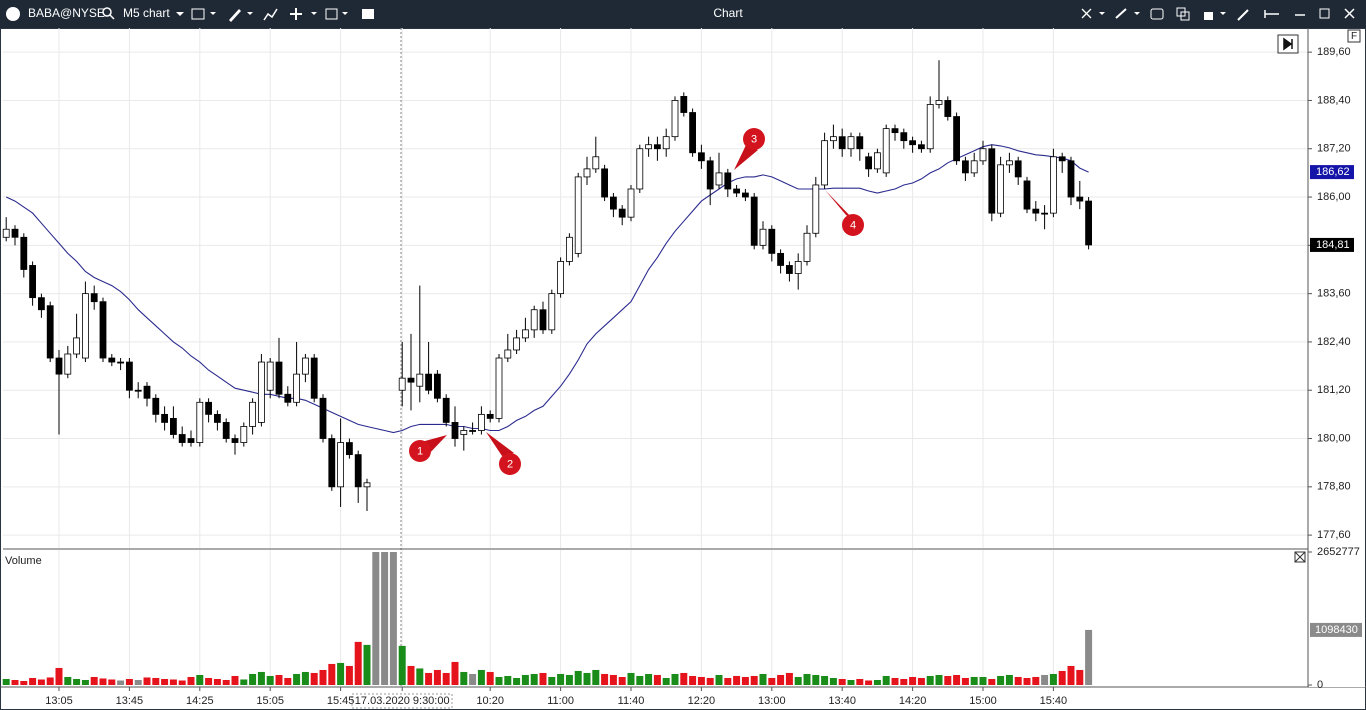  I want to click on annotation: 4, so click(844, 213).